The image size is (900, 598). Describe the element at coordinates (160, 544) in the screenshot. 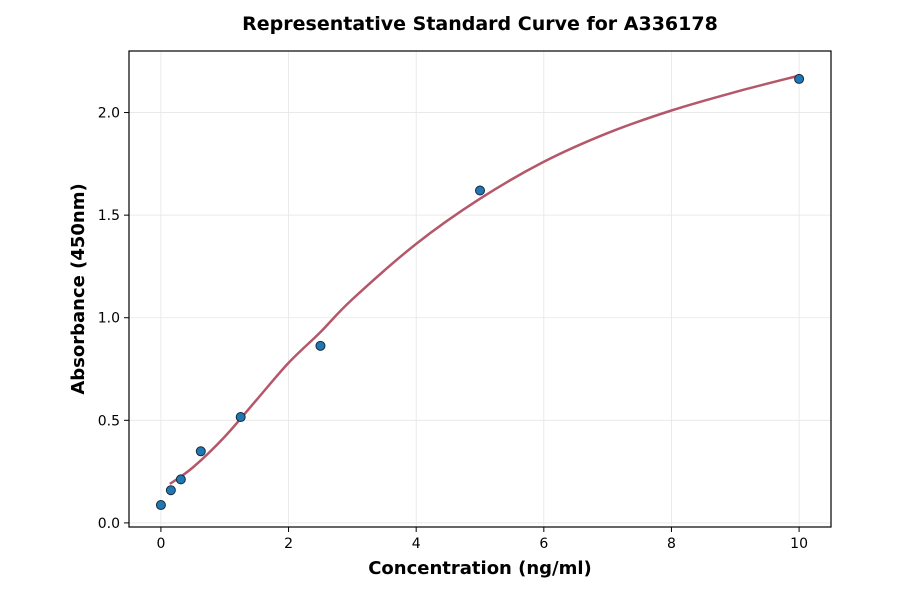

I see `x-tick-label: 0` at that location.